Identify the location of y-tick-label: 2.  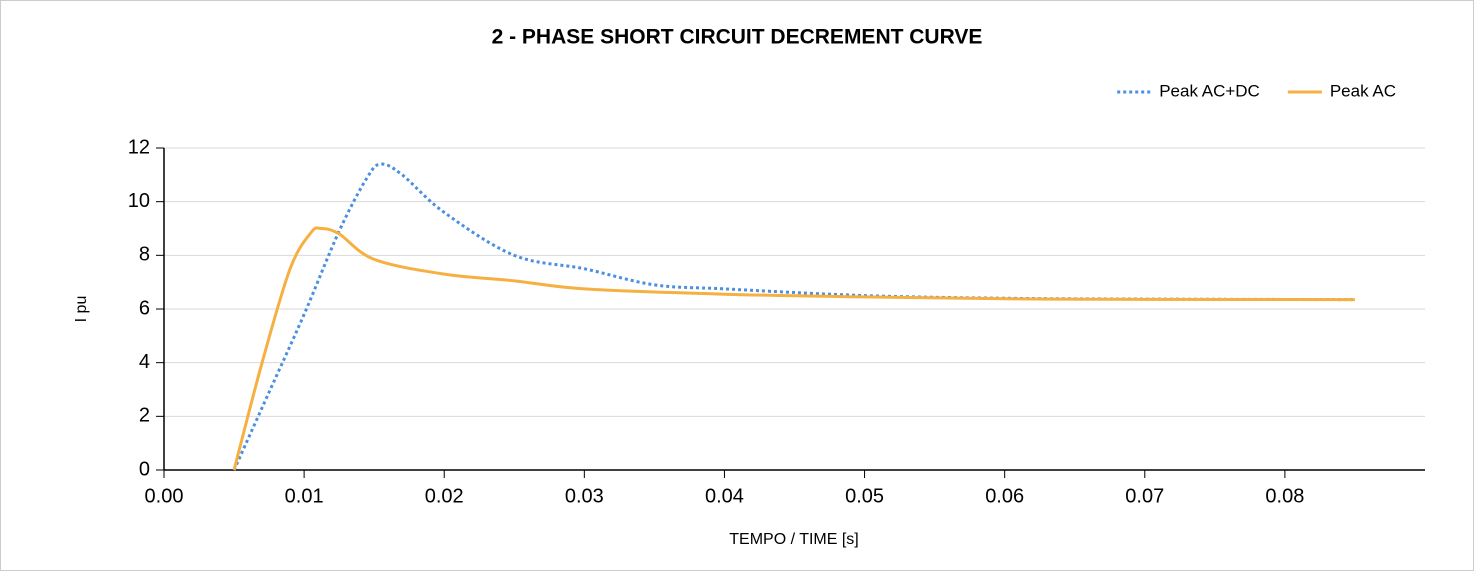
(144, 416).